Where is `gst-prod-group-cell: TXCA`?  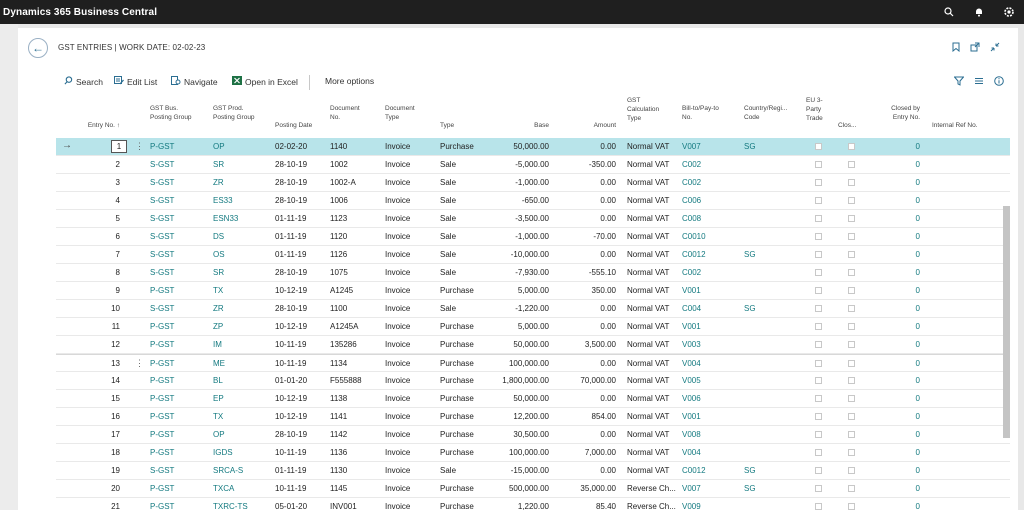 gst-prod-group-cell: TXCA is located at coordinates (224, 488).